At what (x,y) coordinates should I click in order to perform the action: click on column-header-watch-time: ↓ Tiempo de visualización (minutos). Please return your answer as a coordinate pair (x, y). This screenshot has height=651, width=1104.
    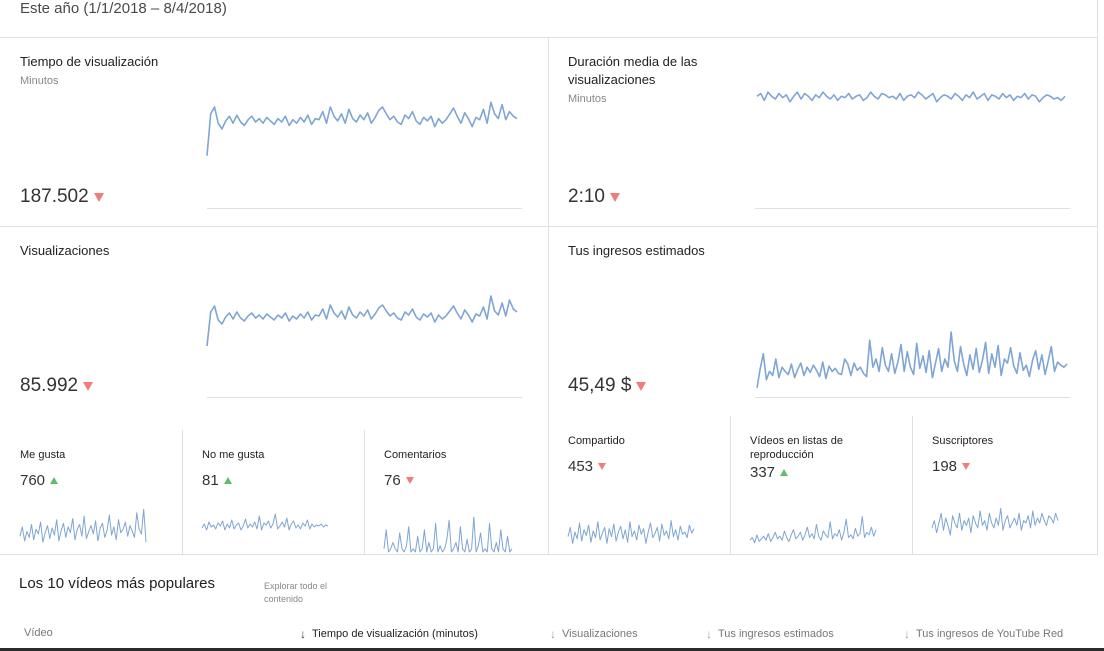
    Looking at the image, I should click on (389, 634).